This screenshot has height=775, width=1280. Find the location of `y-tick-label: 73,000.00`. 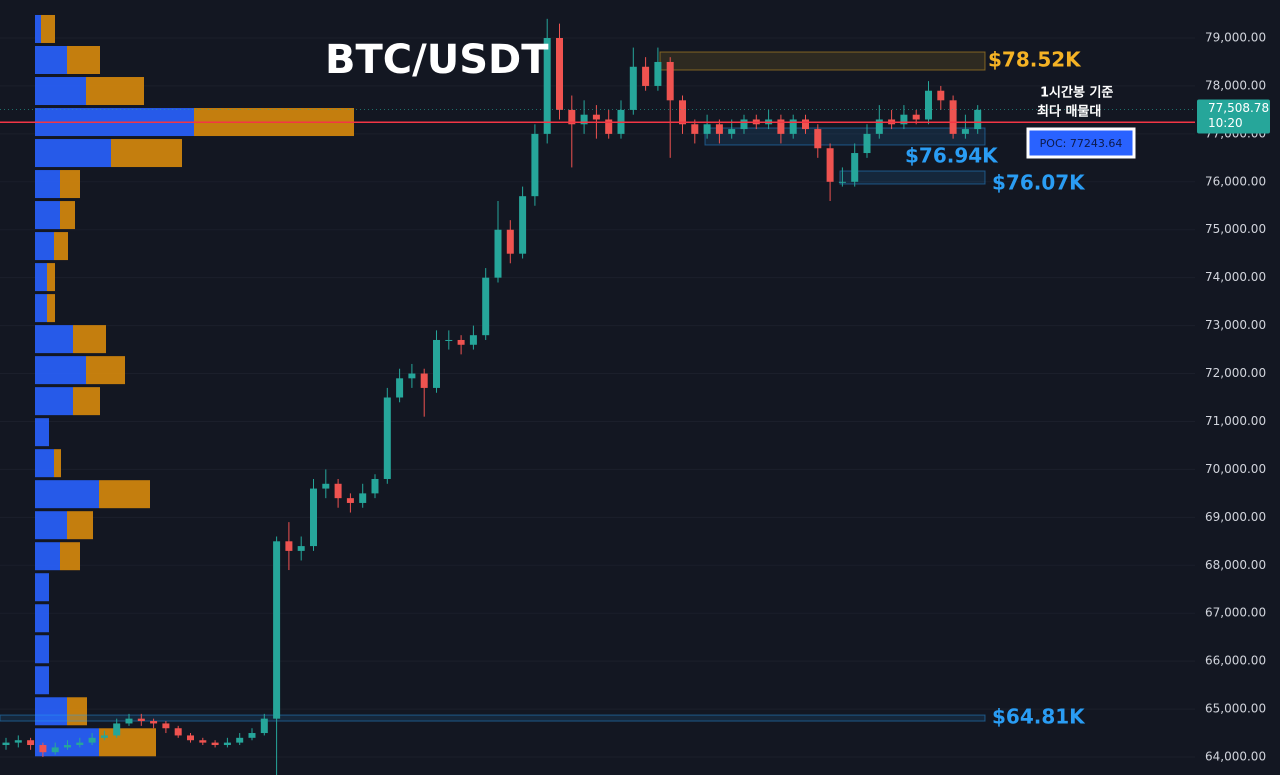

y-tick-label: 73,000.00 is located at coordinates (1235, 325).